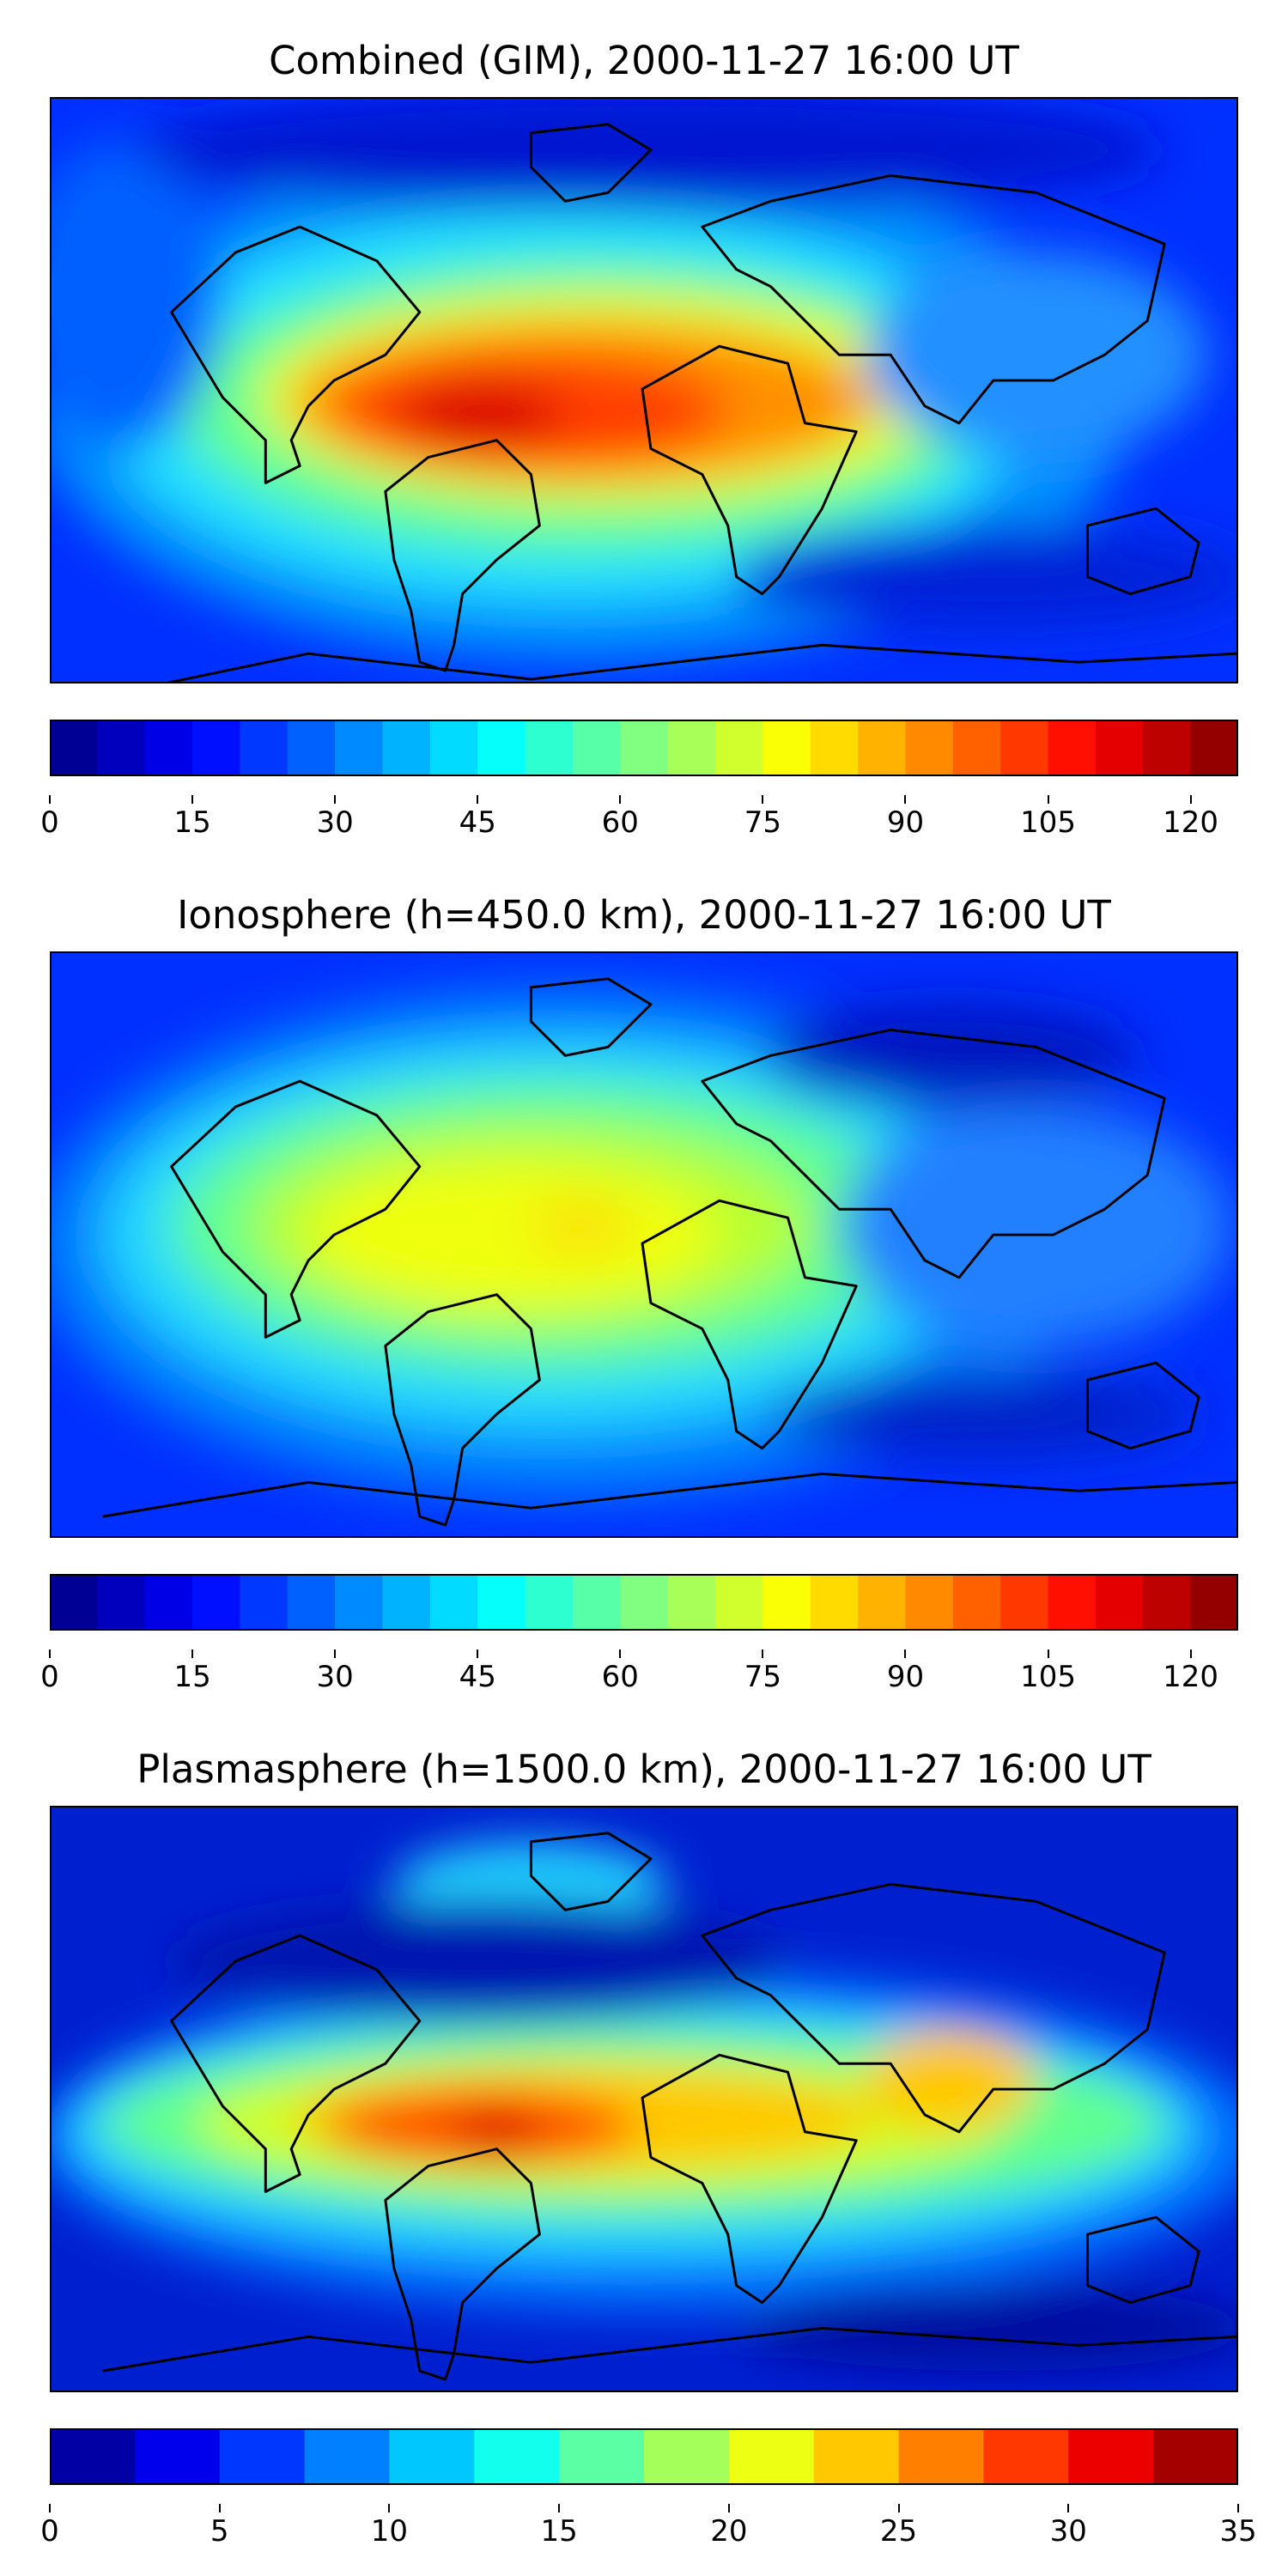 The width and height of the screenshot is (1288, 2576). I want to click on colorbar-tick-label: 10, so click(389, 2531).